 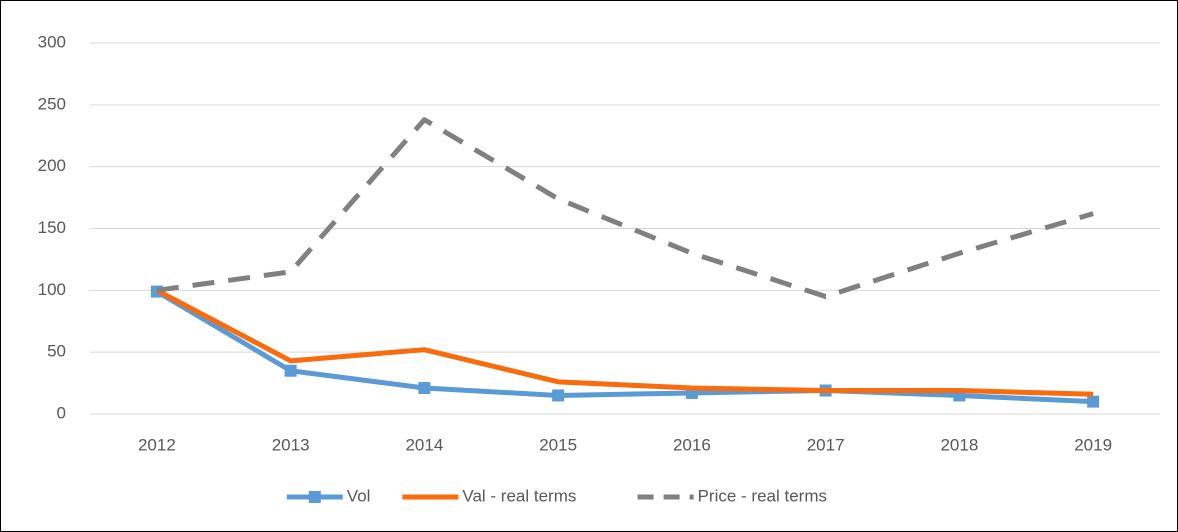 What do you see at coordinates (762, 495) in the screenshot?
I see `legend-label: Price - real terms` at bounding box center [762, 495].